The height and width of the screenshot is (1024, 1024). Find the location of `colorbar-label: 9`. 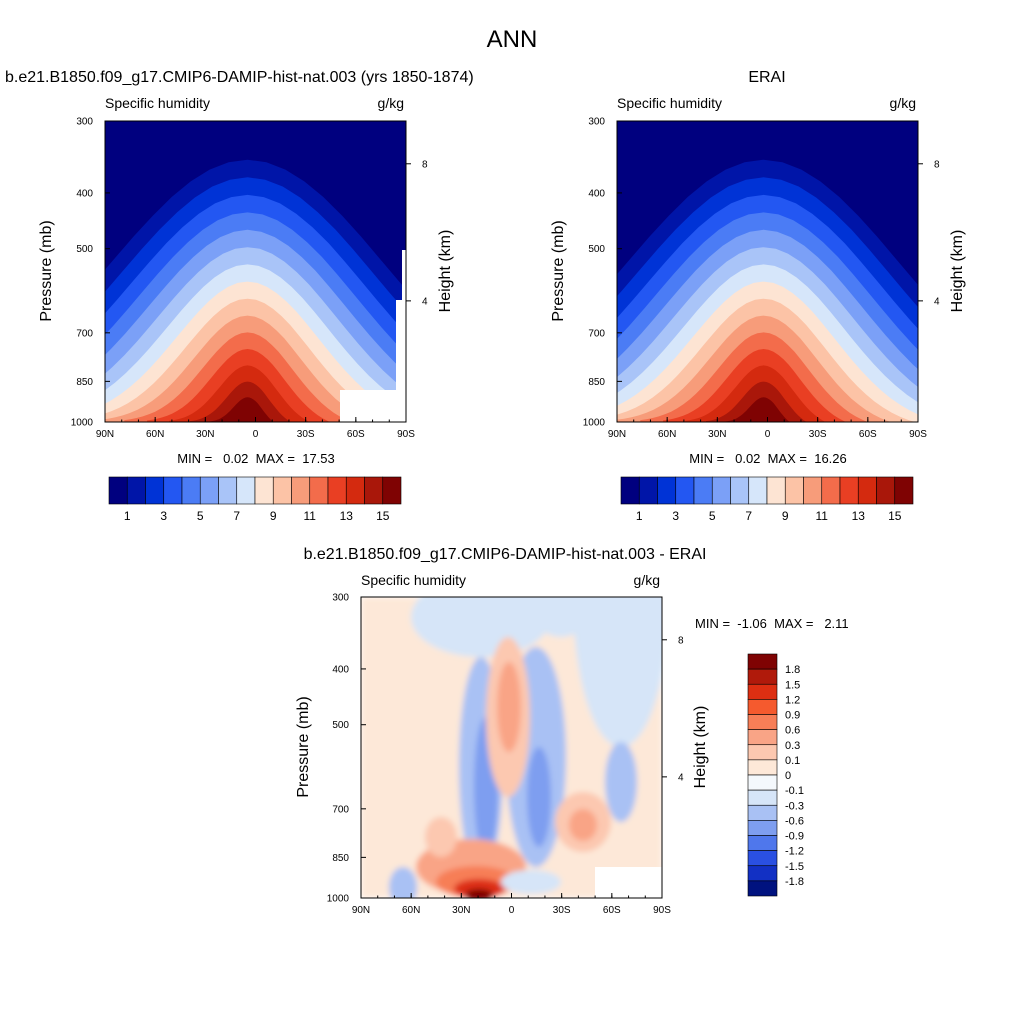

colorbar-label: 9 is located at coordinates (273, 516).